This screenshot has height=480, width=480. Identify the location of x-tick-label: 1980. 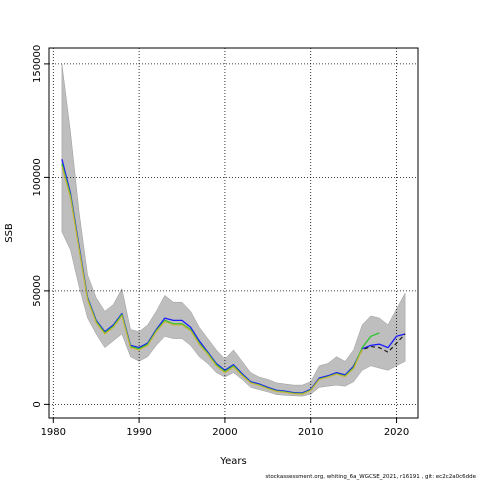
(53, 432).